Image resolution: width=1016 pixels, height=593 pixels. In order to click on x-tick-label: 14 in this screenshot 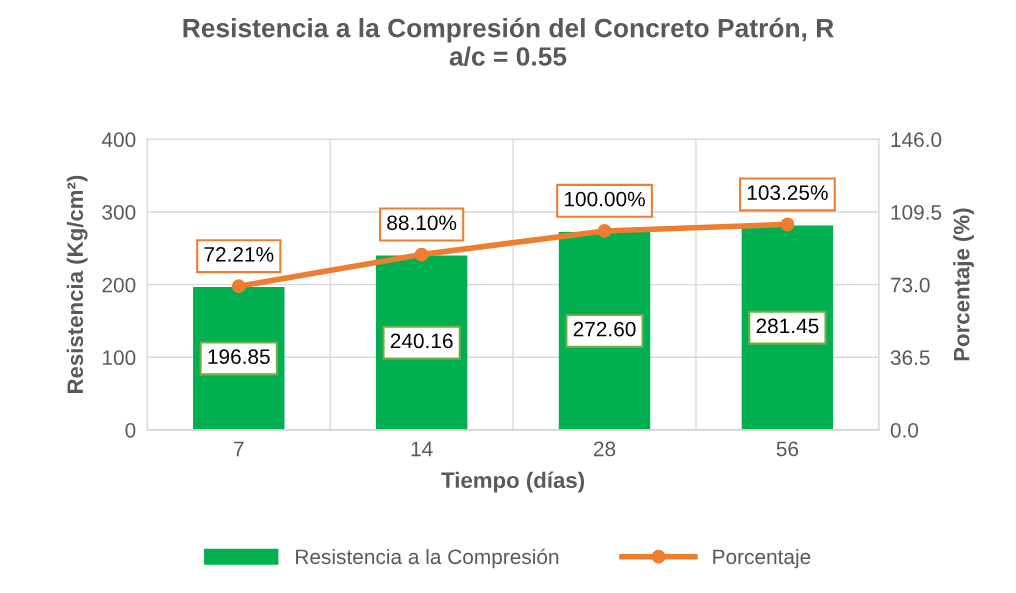, I will do `click(422, 449)`.